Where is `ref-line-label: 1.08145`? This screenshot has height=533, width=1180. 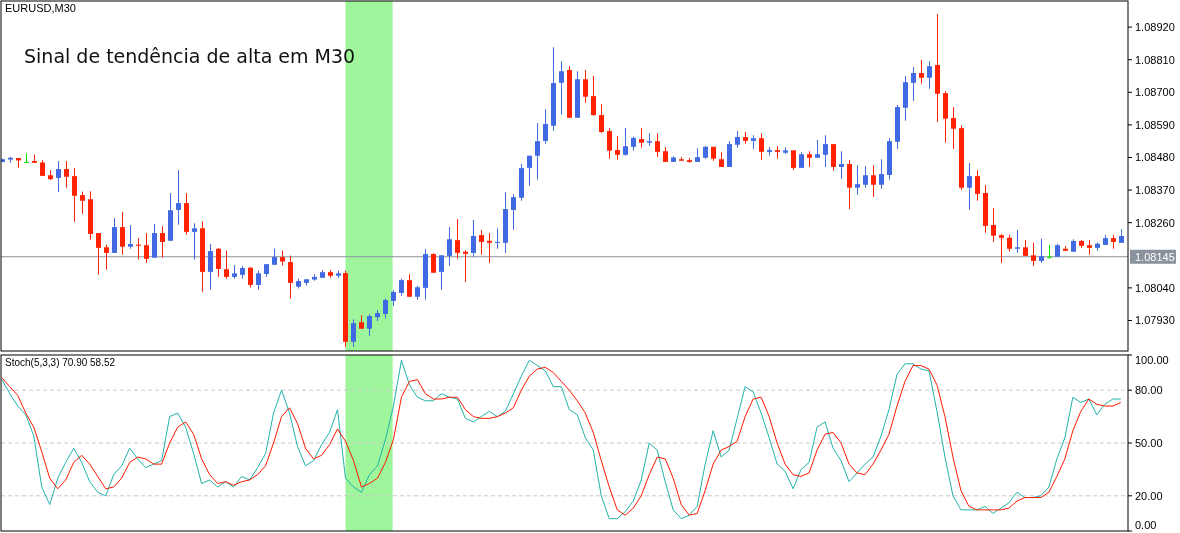 ref-line-label: 1.08145 is located at coordinates (1155, 256).